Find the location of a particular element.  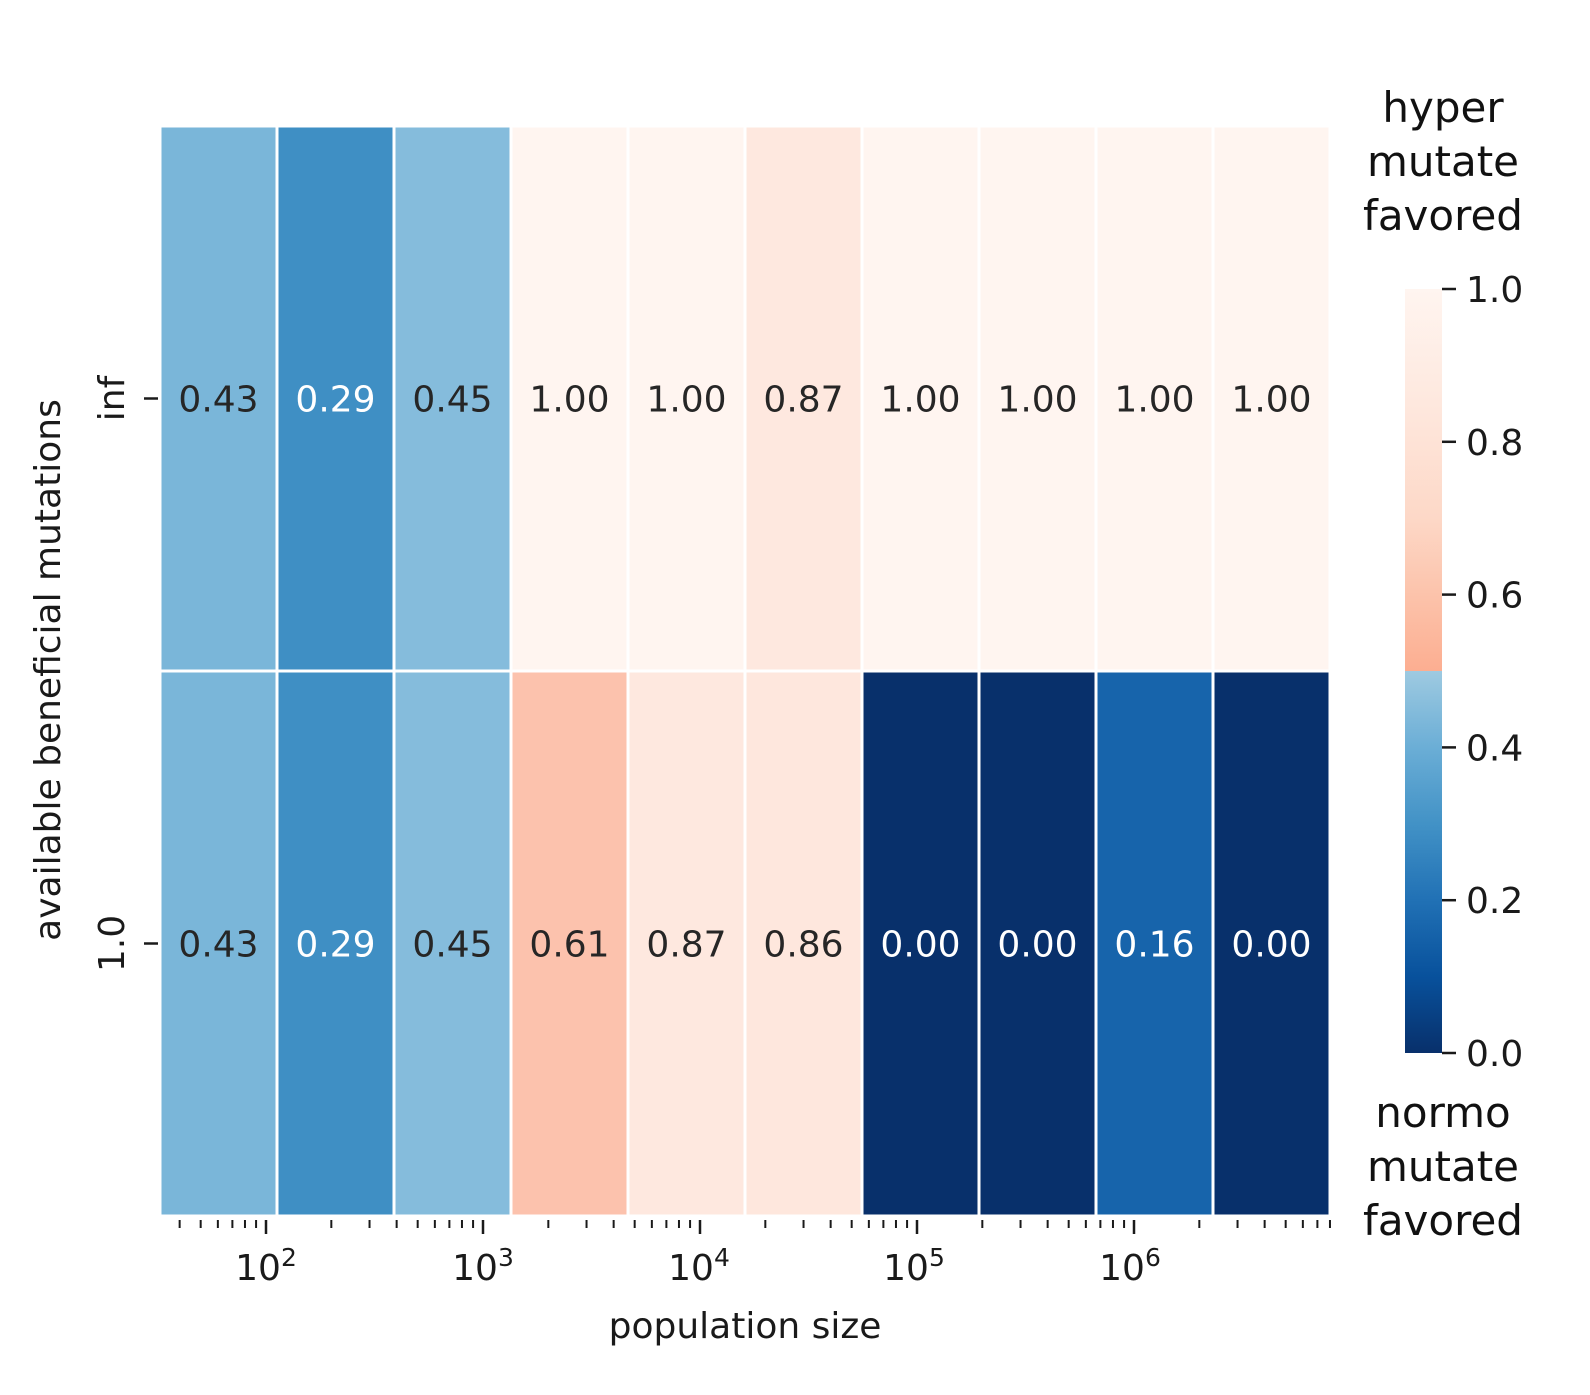

cell-value-label: 0.61 is located at coordinates (569, 945).